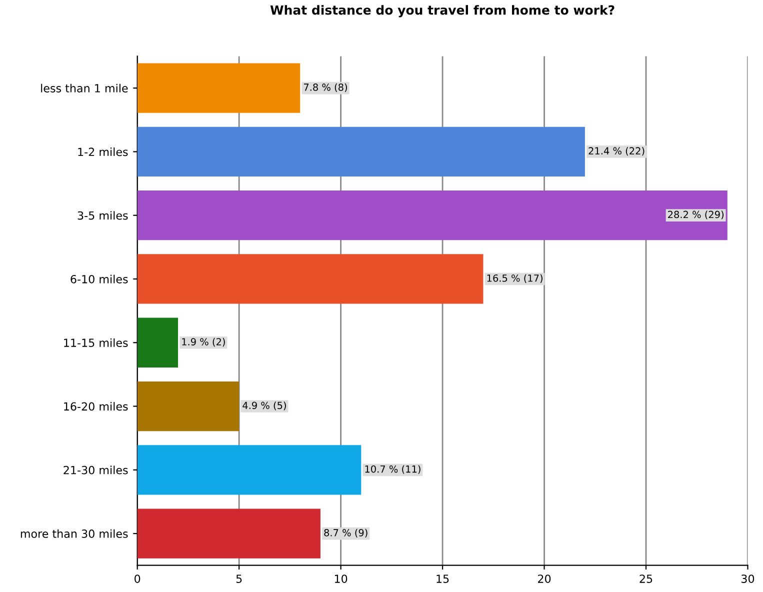 The height and width of the screenshot is (592, 763). What do you see at coordinates (96, 342) in the screenshot?
I see `y-tick-label: 11-15 miles` at bounding box center [96, 342].